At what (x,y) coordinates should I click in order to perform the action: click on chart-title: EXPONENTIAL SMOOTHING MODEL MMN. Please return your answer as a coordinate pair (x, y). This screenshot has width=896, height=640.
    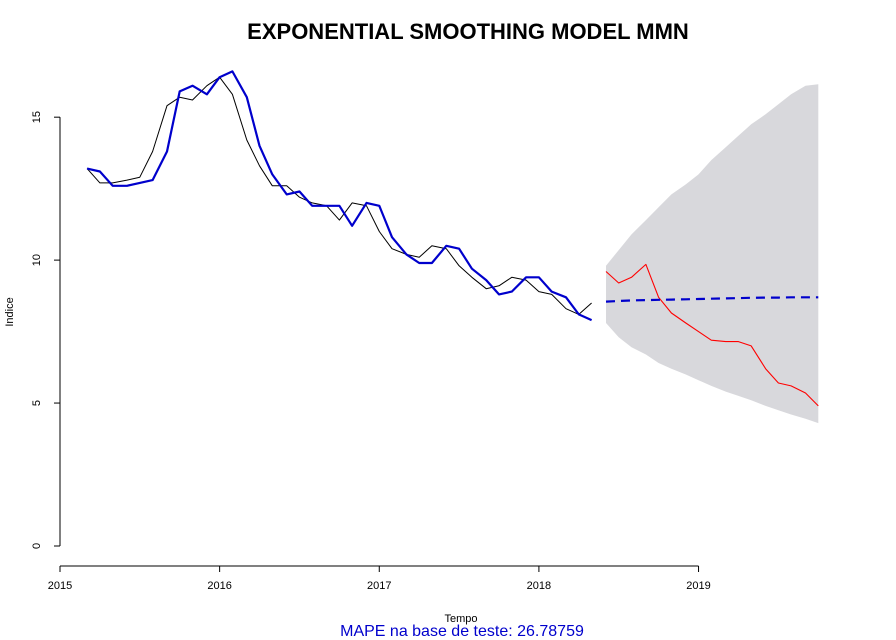
    Looking at the image, I should click on (468, 31).